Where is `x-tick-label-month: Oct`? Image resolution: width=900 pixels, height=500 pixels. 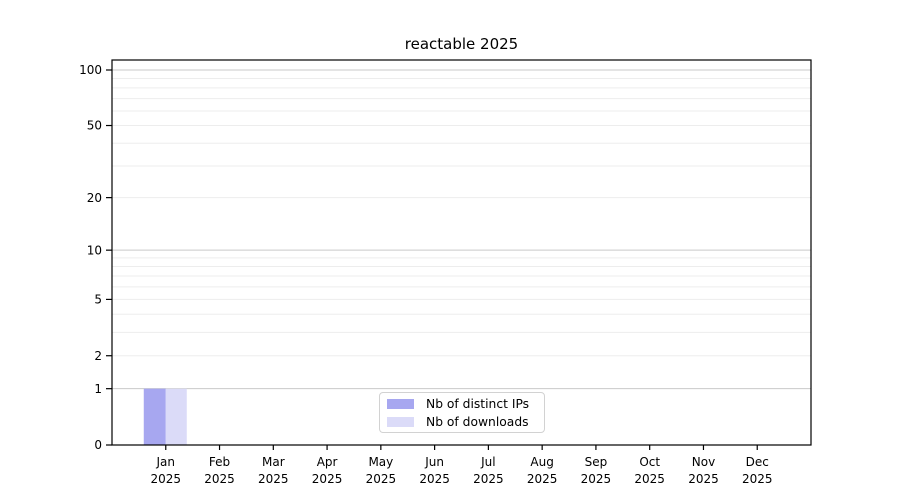 x-tick-label-month: Oct is located at coordinates (649, 462).